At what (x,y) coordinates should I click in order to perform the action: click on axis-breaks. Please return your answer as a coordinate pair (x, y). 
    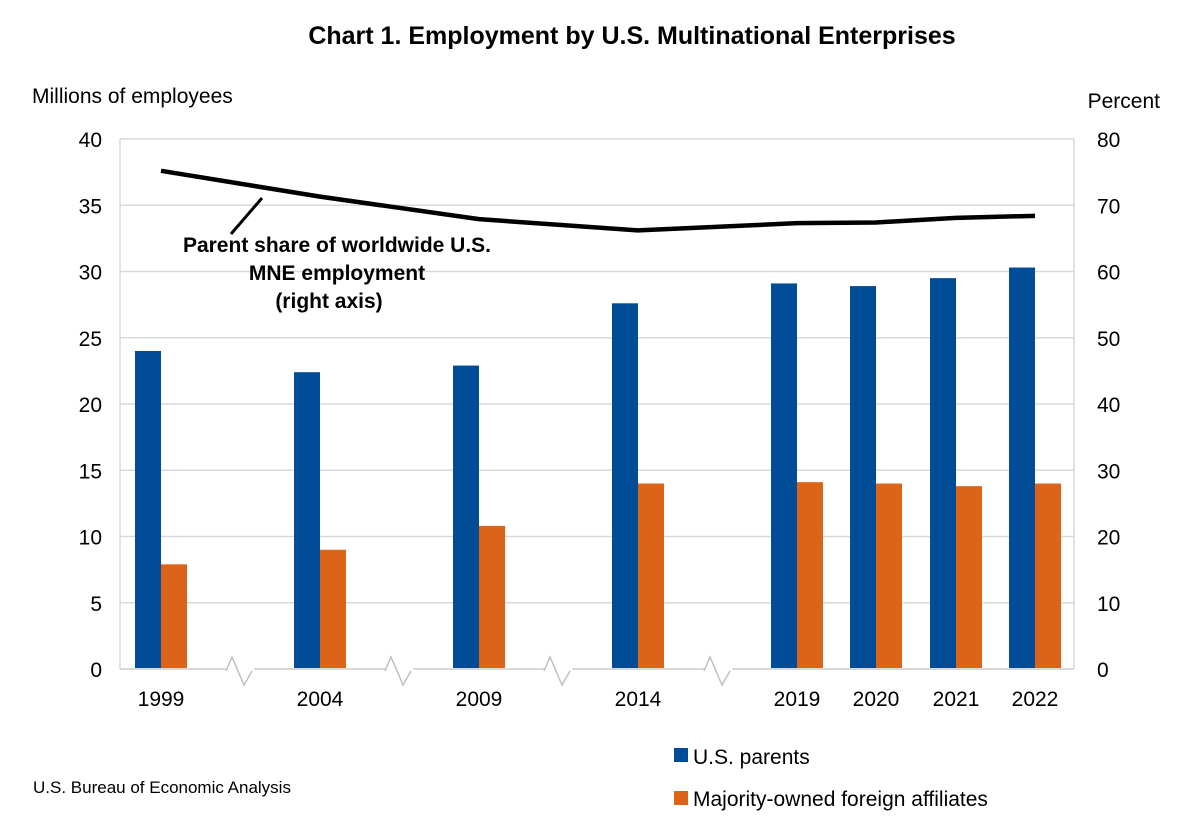
    Looking at the image, I should click on (478, 671).